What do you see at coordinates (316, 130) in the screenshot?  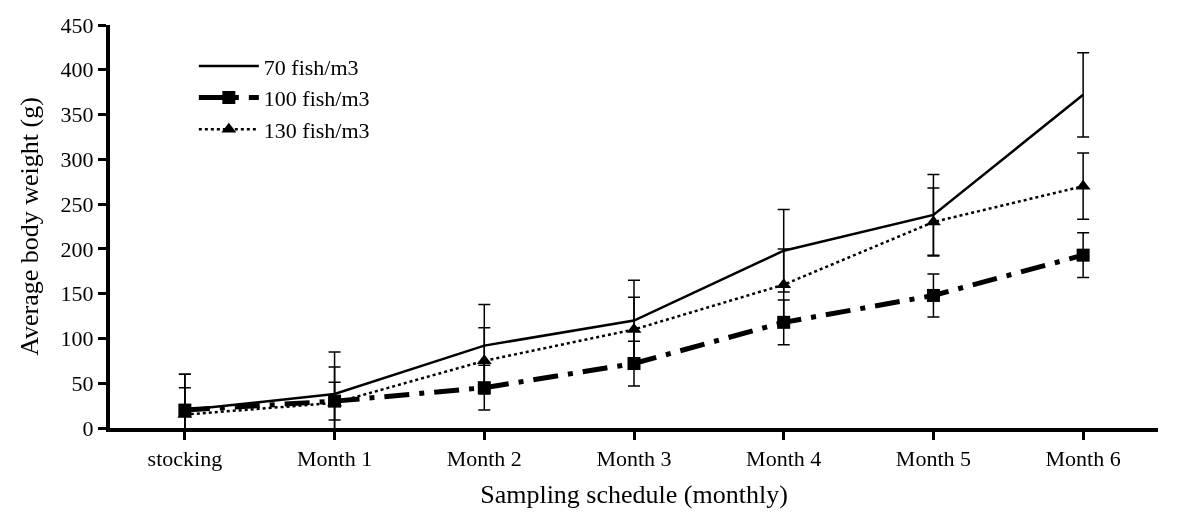 I see `legend-label: 130 fish/m3` at bounding box center [316, 130].